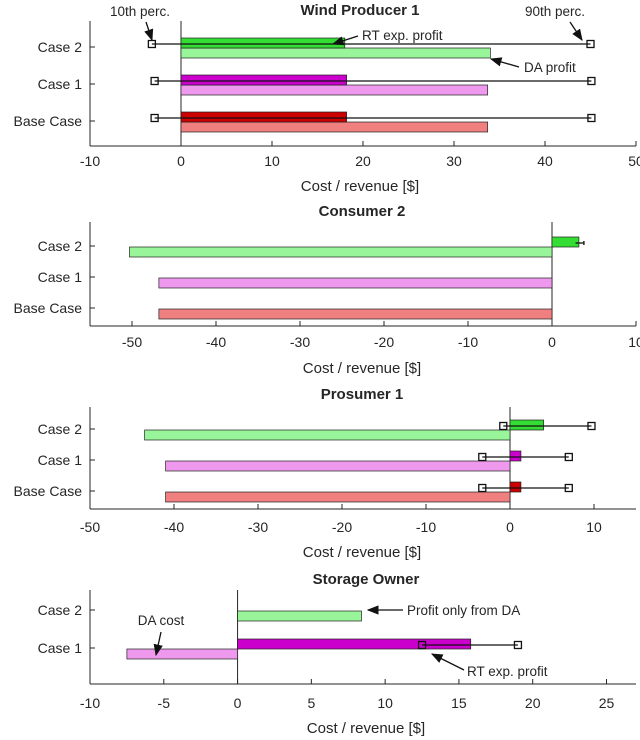  I want to click on annotation-da-profit: DA profit, so click(550, 67).